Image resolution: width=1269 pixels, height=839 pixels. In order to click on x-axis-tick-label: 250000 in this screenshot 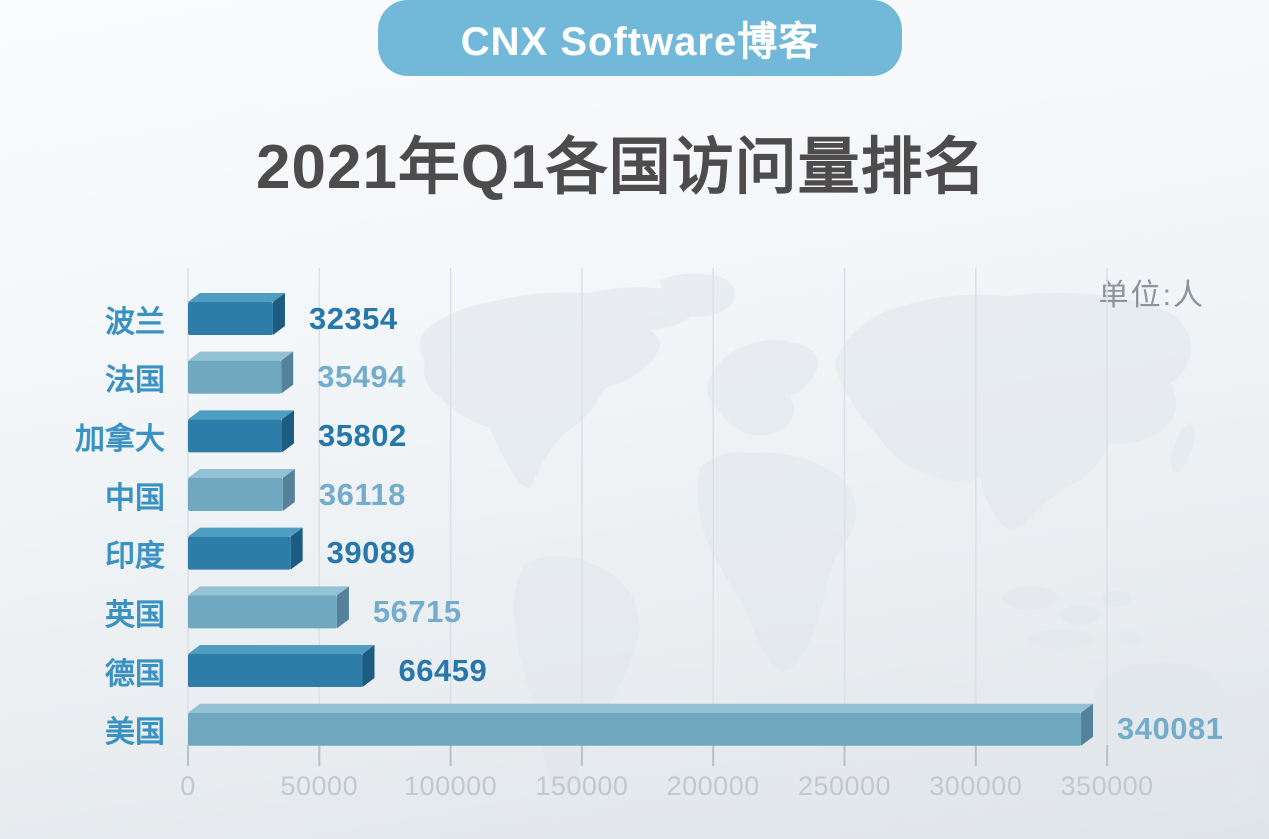, I will do `click(844, 786)`.